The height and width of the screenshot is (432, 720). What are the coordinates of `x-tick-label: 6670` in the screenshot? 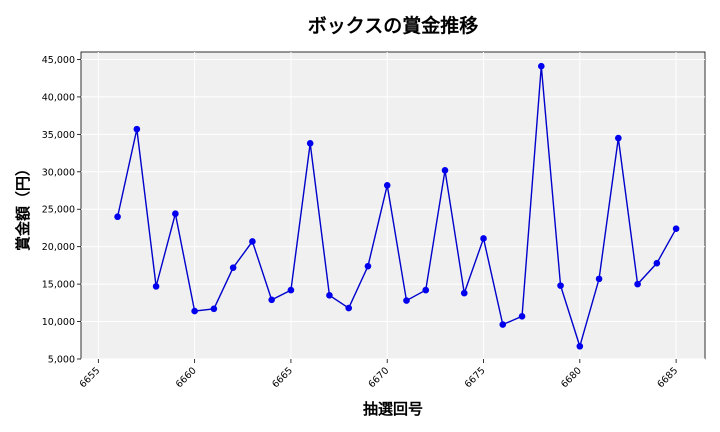 It's located at (378, 377).